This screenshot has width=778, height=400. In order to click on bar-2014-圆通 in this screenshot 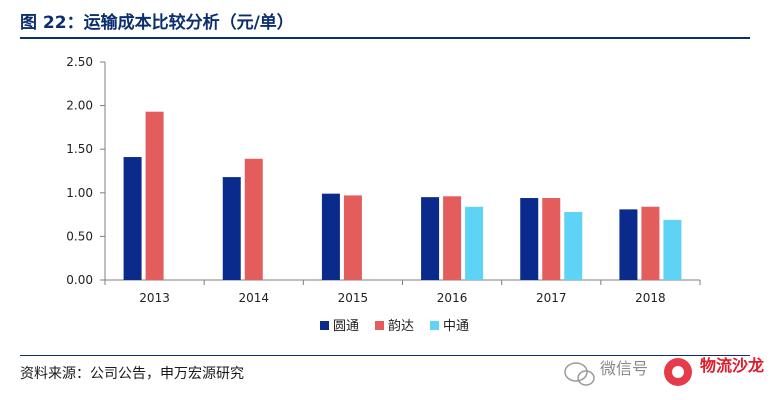, I will do `click(231, 228)`.